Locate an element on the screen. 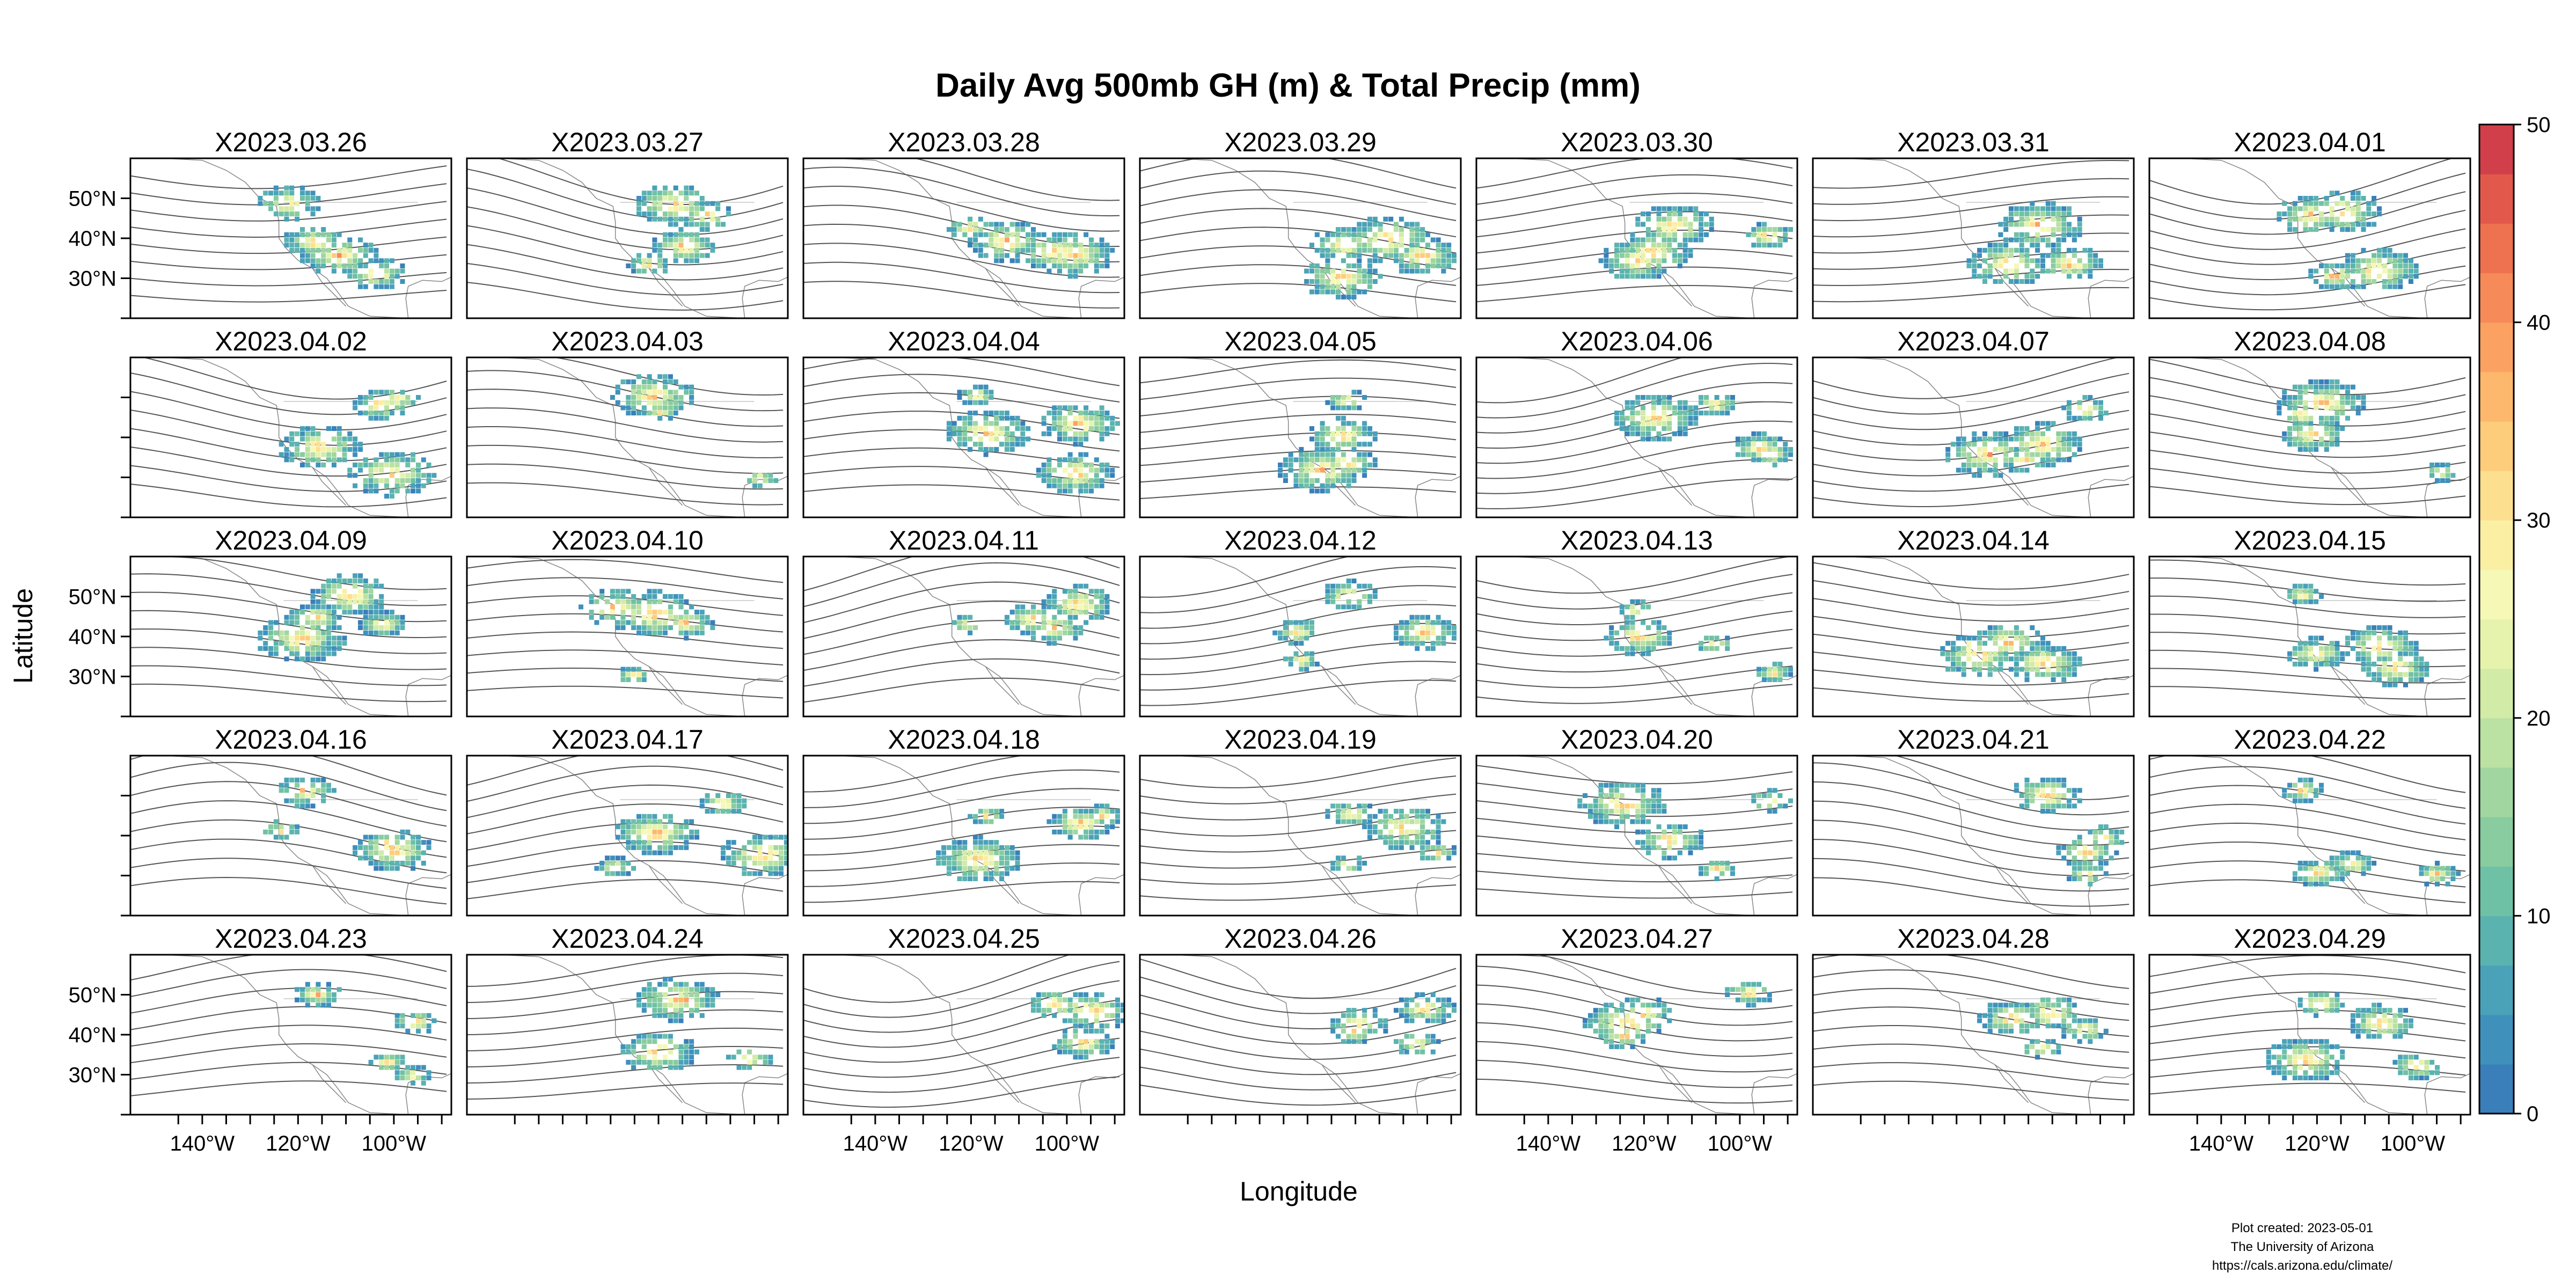  panel-frame is located at coordinates (1973, 836).